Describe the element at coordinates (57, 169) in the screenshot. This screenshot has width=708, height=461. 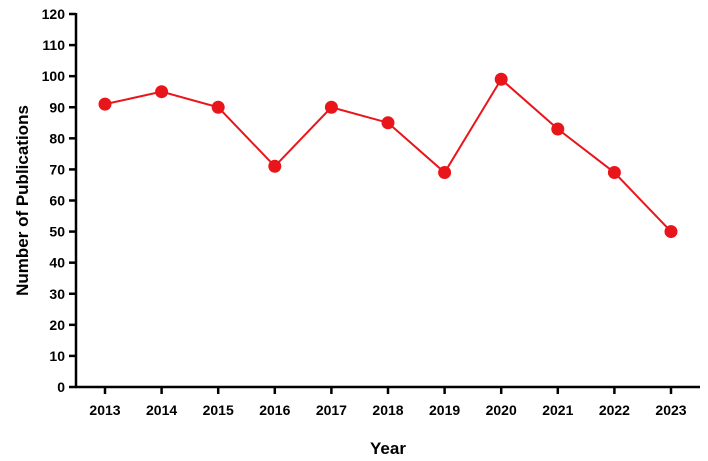
I see `y-tick-label: 70` at that location.